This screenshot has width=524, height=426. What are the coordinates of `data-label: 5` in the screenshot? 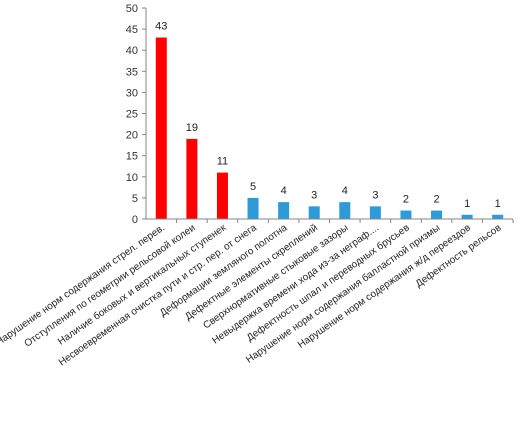 It's located at (253, 187).